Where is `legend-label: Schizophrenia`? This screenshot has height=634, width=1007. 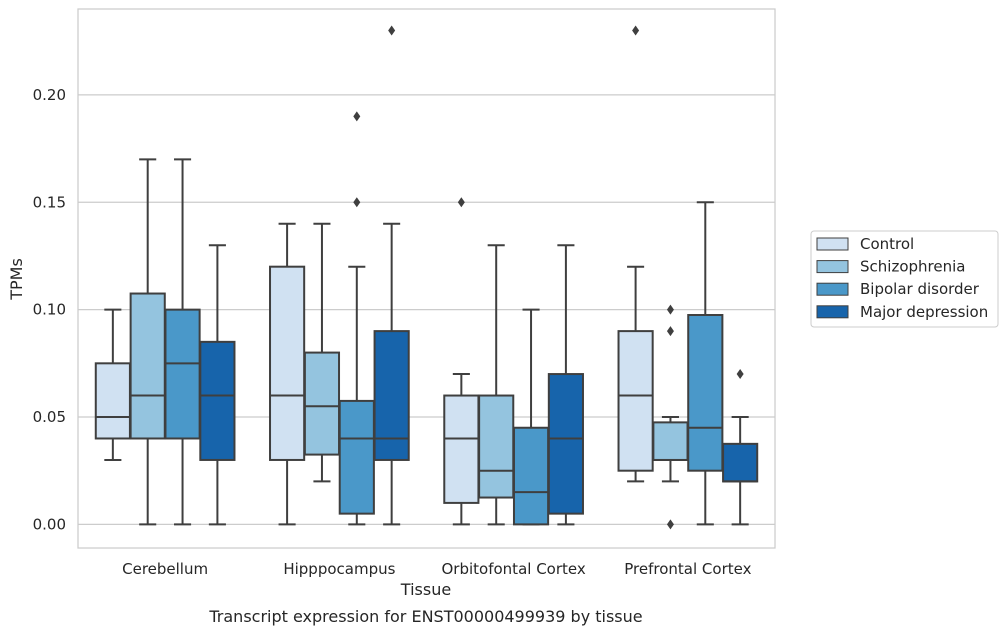 legend-label: Schizophrenia is located at coordinates (912, 267).